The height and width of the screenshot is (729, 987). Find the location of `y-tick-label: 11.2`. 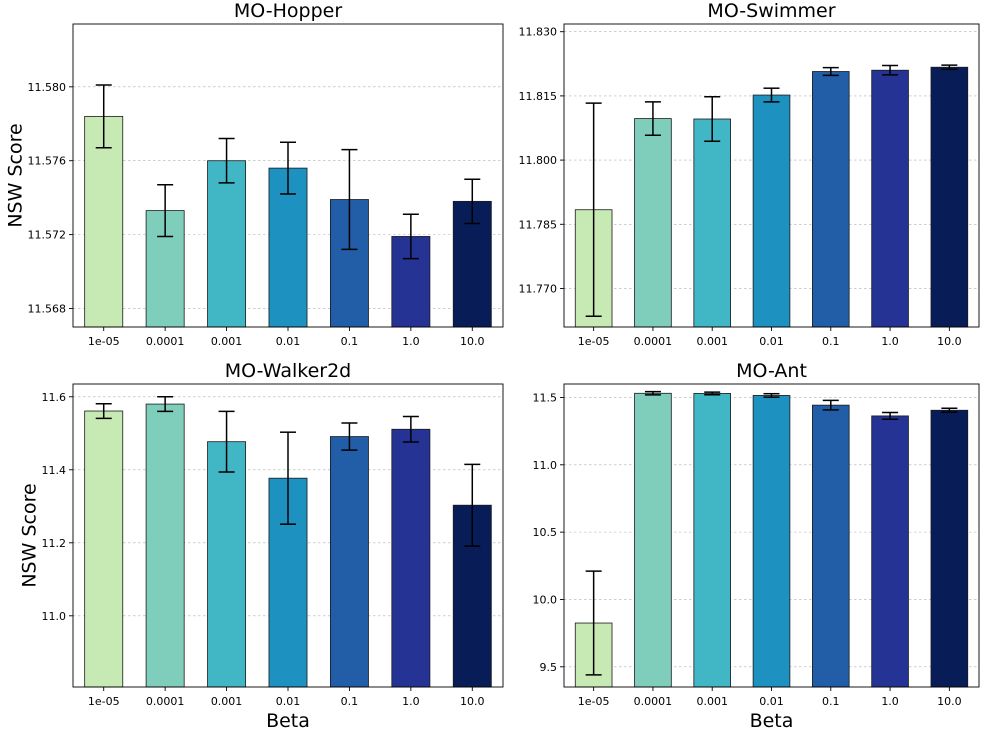

y-tick-label: 11.2 is located at coordinates (54, 543).